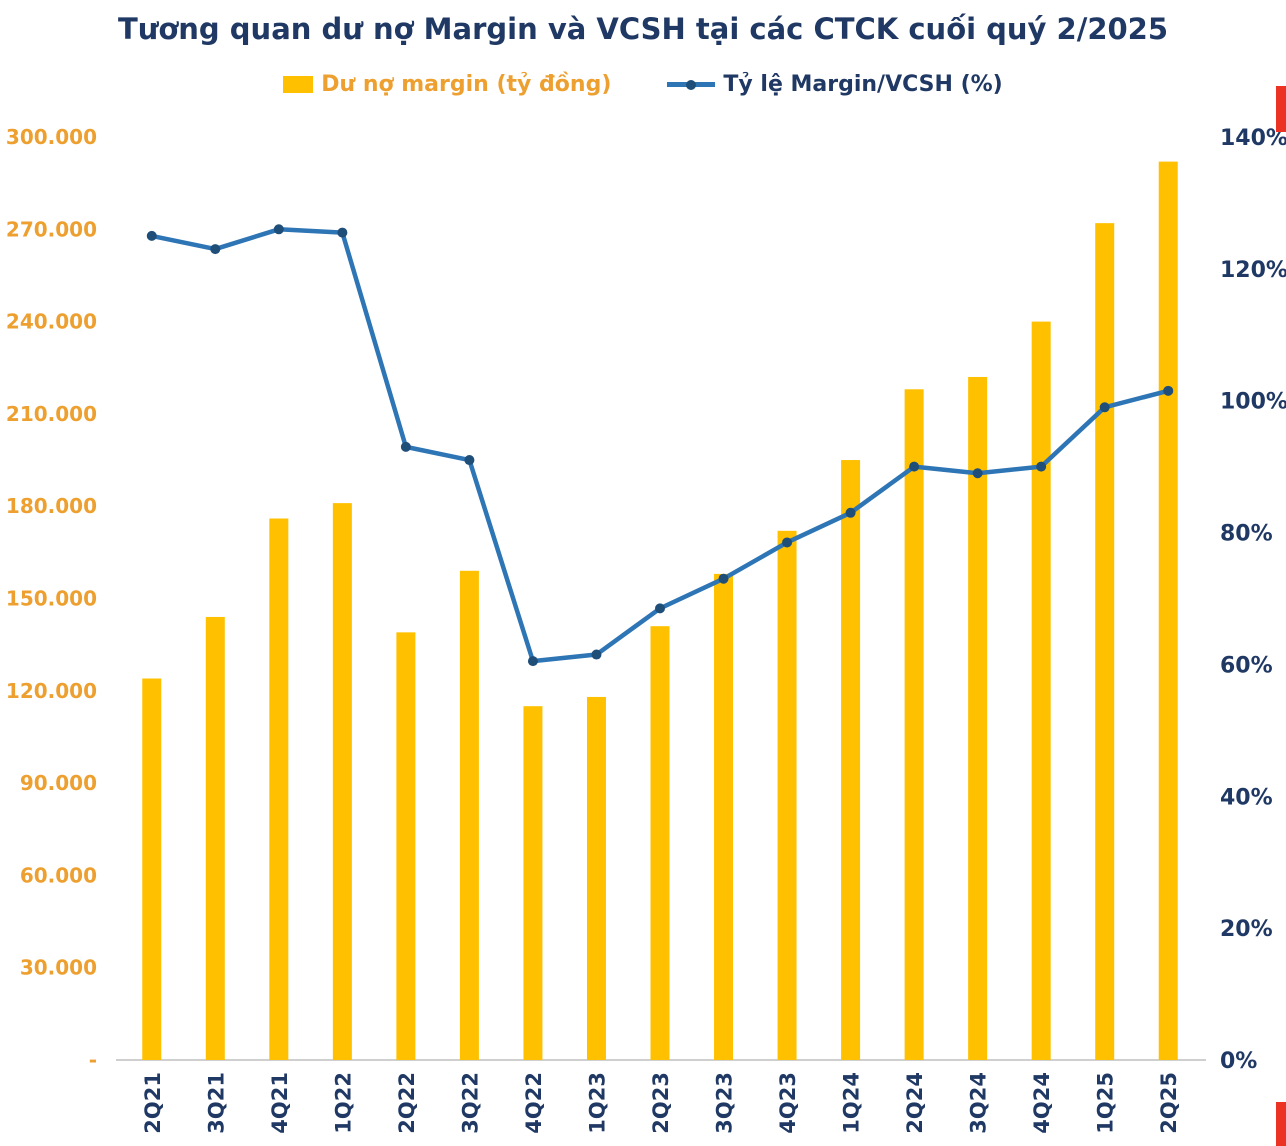  Describe the element at coordinates (58, 875) in the screenshot. I see `left-axis-tick: 60.000` at that location.